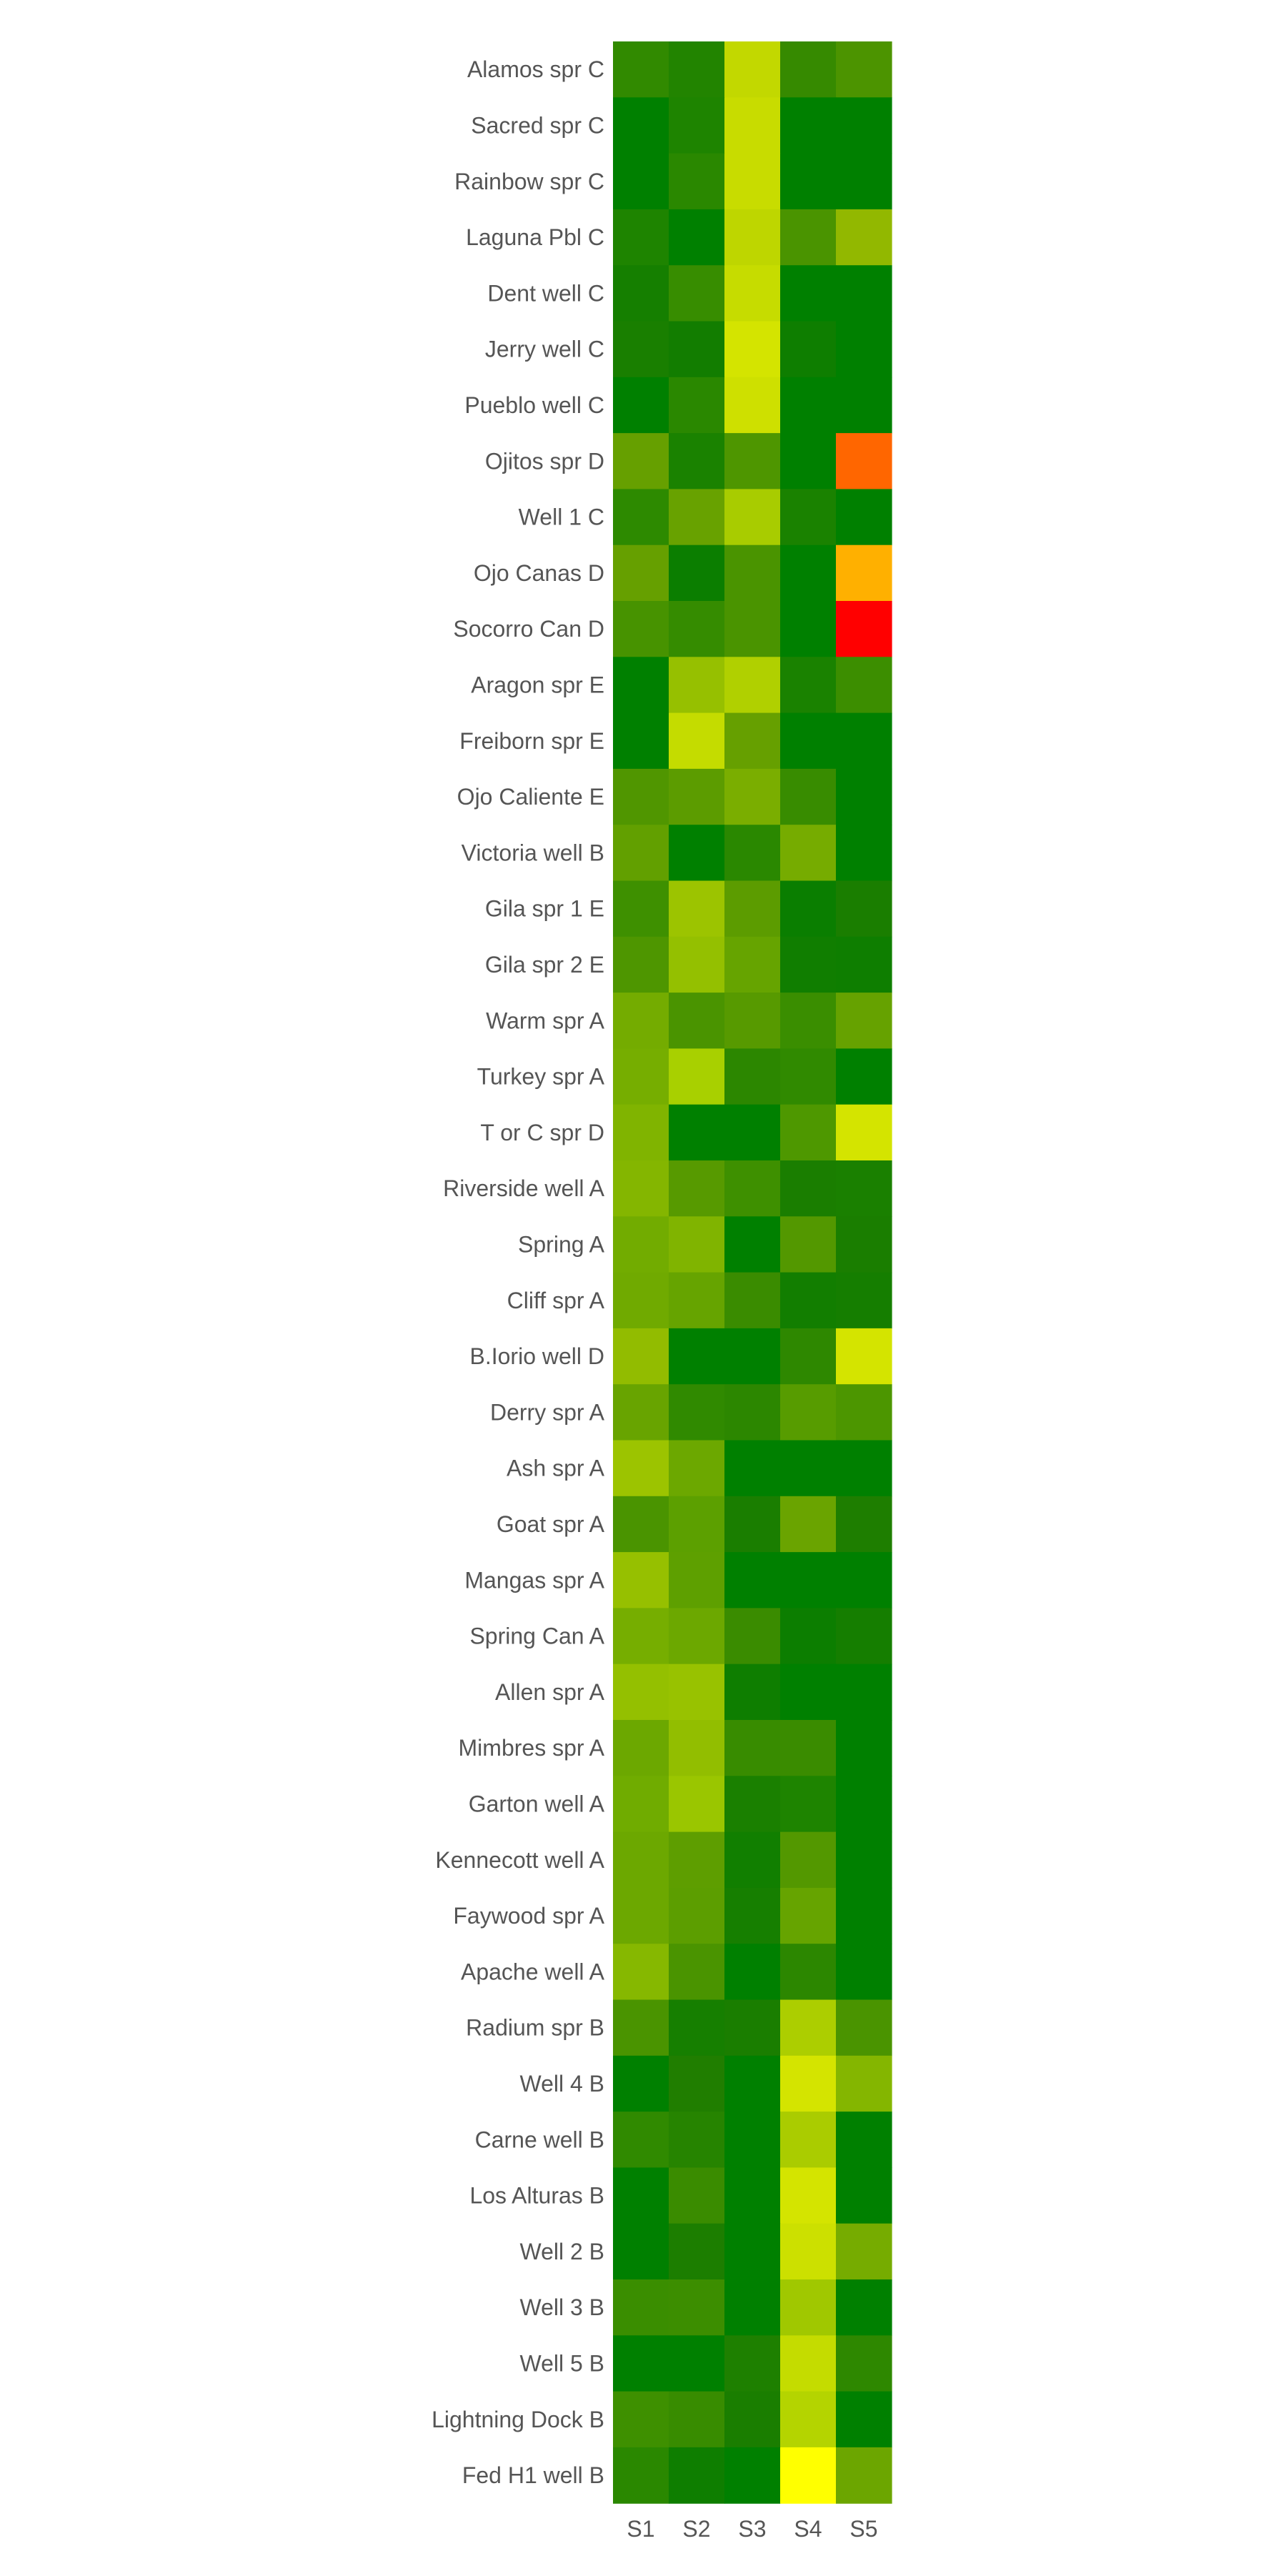 The image size is (1286, 2576). What do you see at coordinates (528, 629) in the screenshot?
I see `row-label: Socorro Can D` at bounding box center [528, 629].